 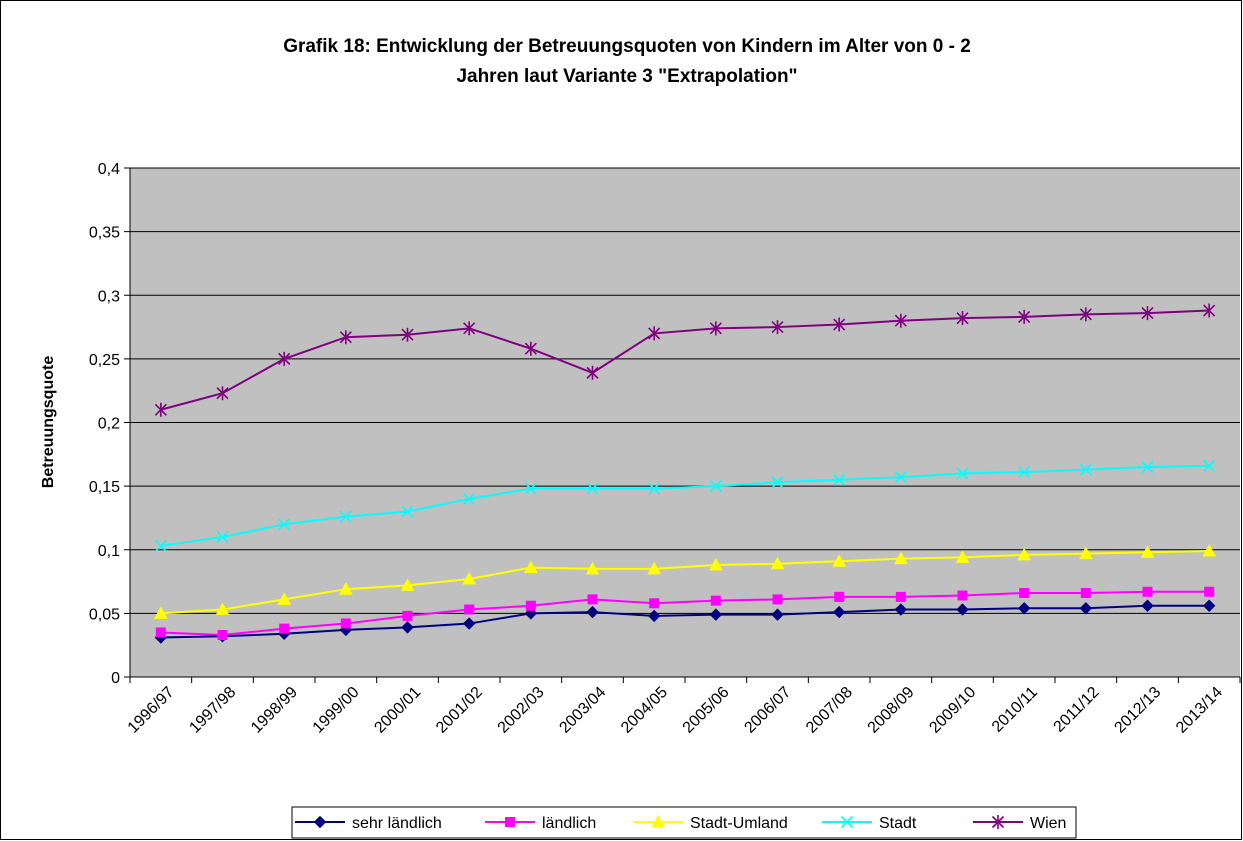 I want to click on y-tick-label: 0,35, so click(x=104, y=233).